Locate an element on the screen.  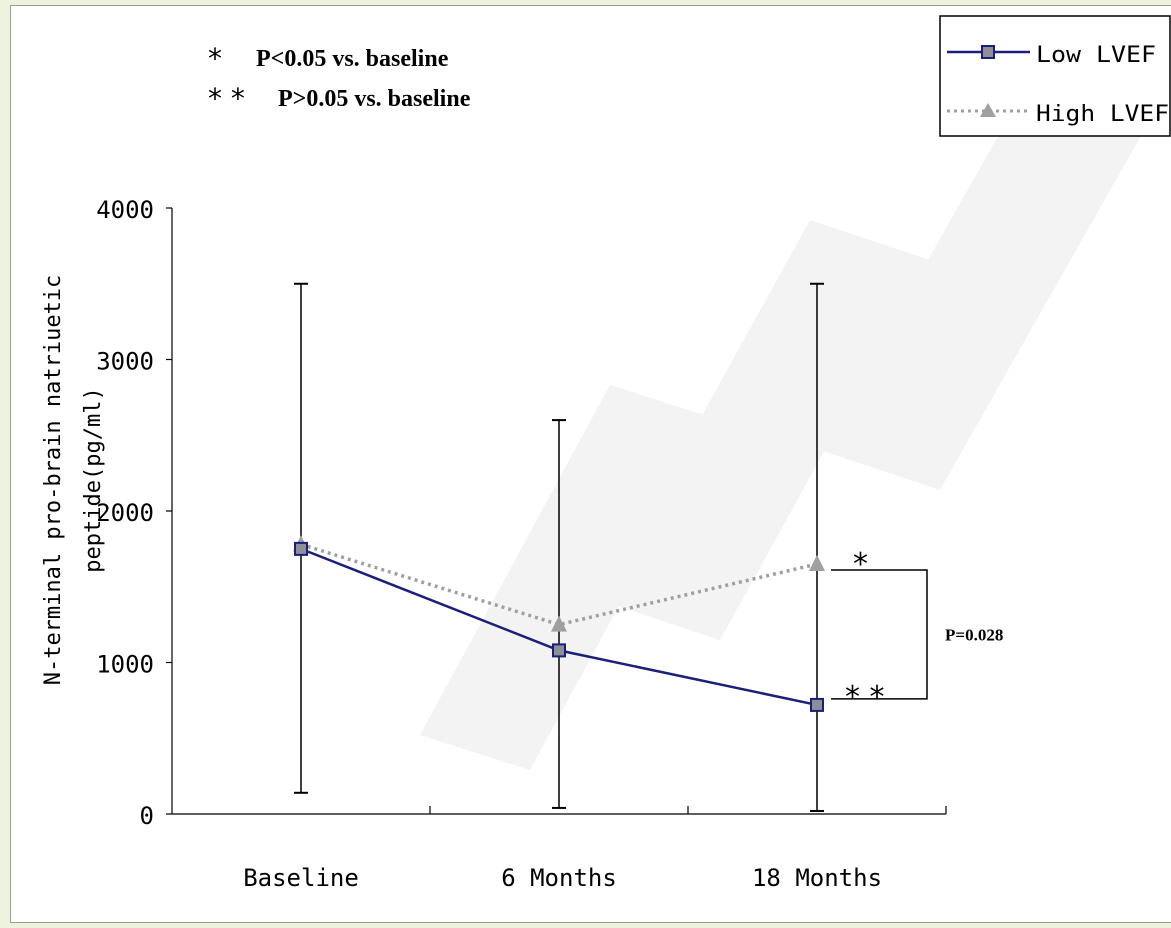
low-lvef-significance-mark: * * is located at coordinates (865, 697).